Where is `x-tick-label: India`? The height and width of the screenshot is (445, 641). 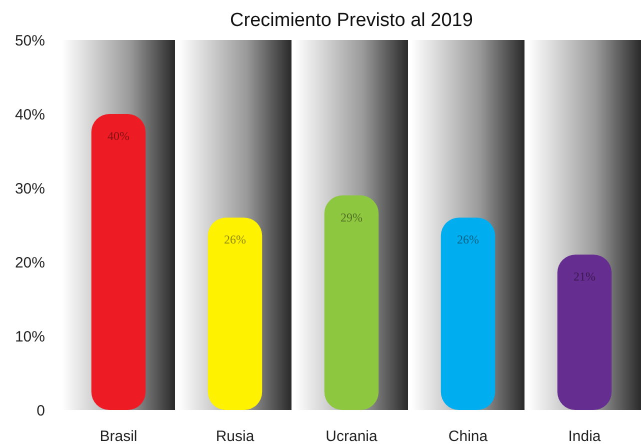
x-tick-label: India is located at coordinates (585, 436).